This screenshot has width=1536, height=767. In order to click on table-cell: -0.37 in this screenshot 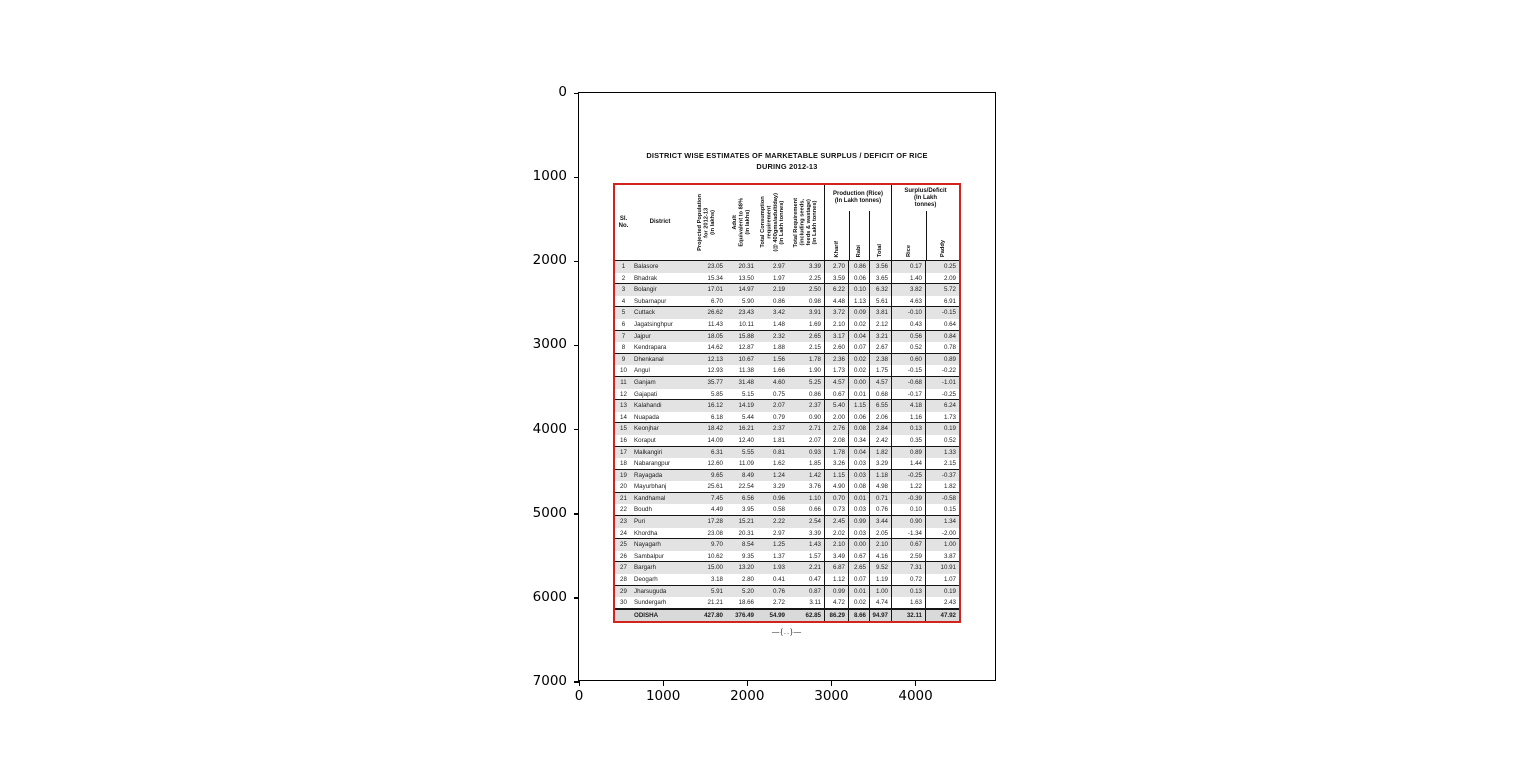, I will do `click(942, 475)`.